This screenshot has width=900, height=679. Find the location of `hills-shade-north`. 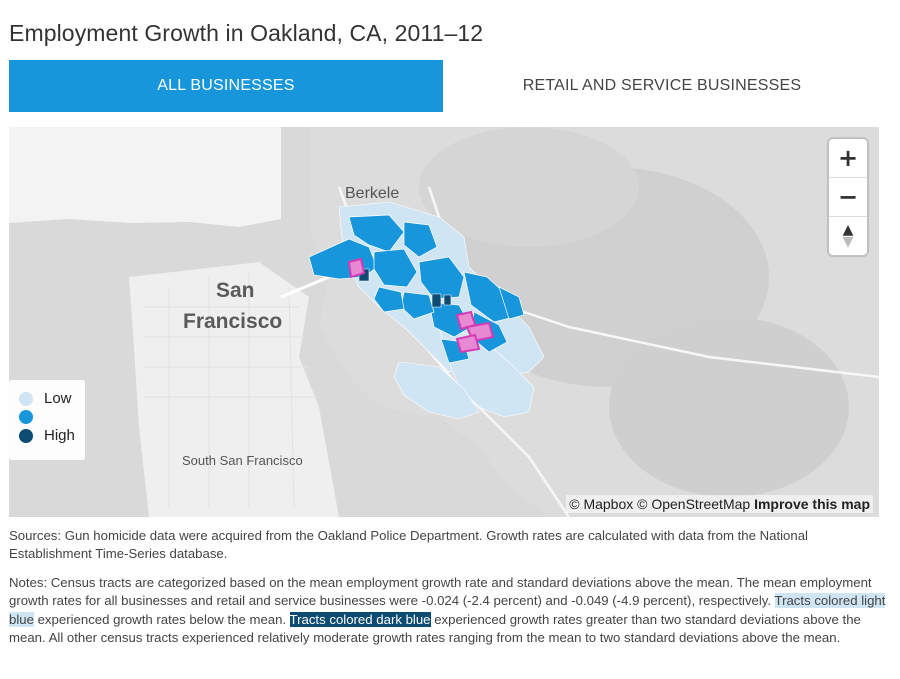

hills-shade-north is located at coordinates (529, 187).